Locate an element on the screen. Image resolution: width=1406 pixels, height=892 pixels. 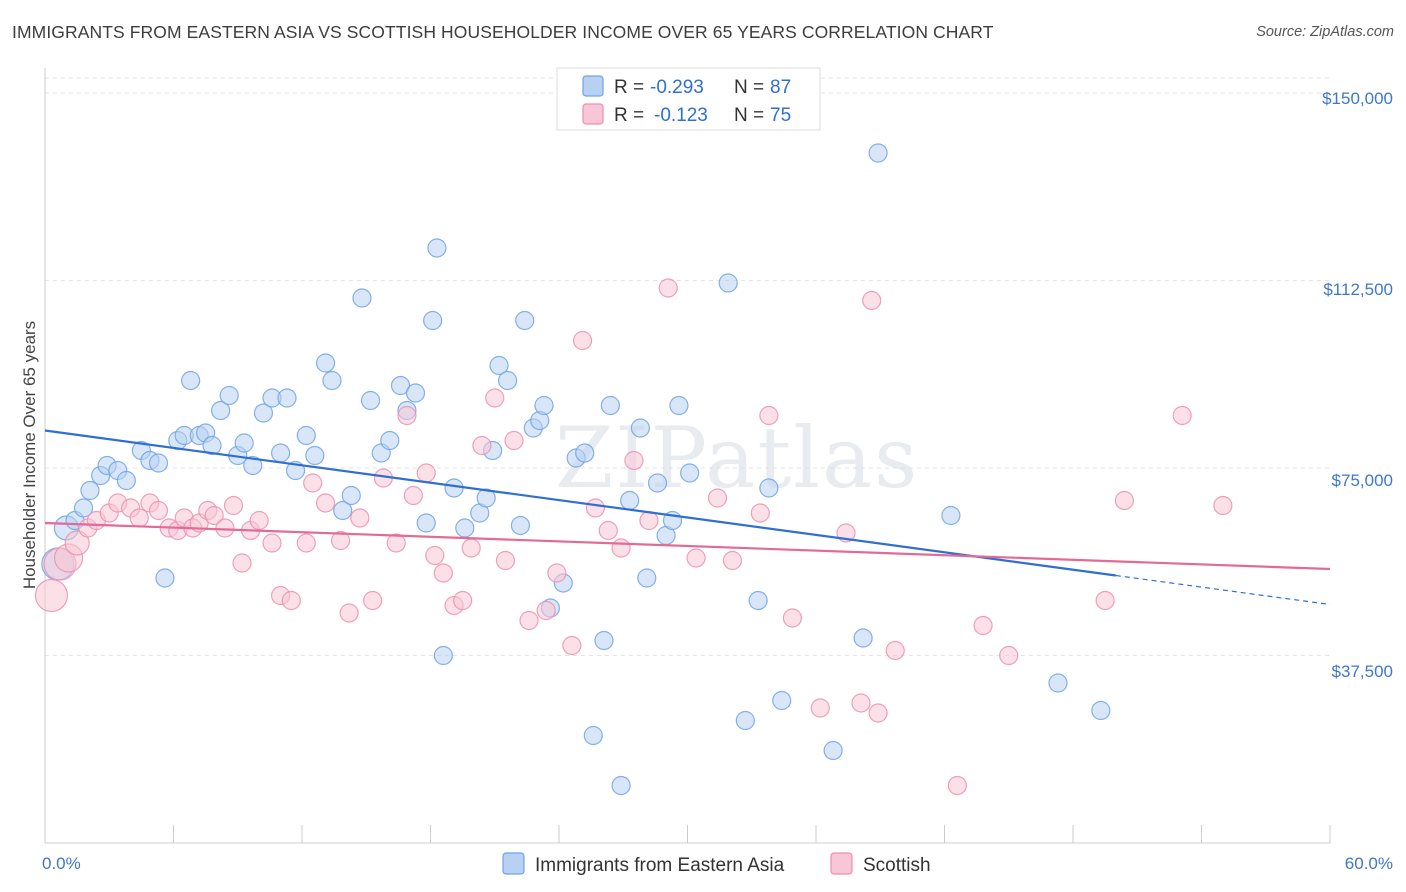
series-legend-swatch-scottish is located at coordinates (841, 863).